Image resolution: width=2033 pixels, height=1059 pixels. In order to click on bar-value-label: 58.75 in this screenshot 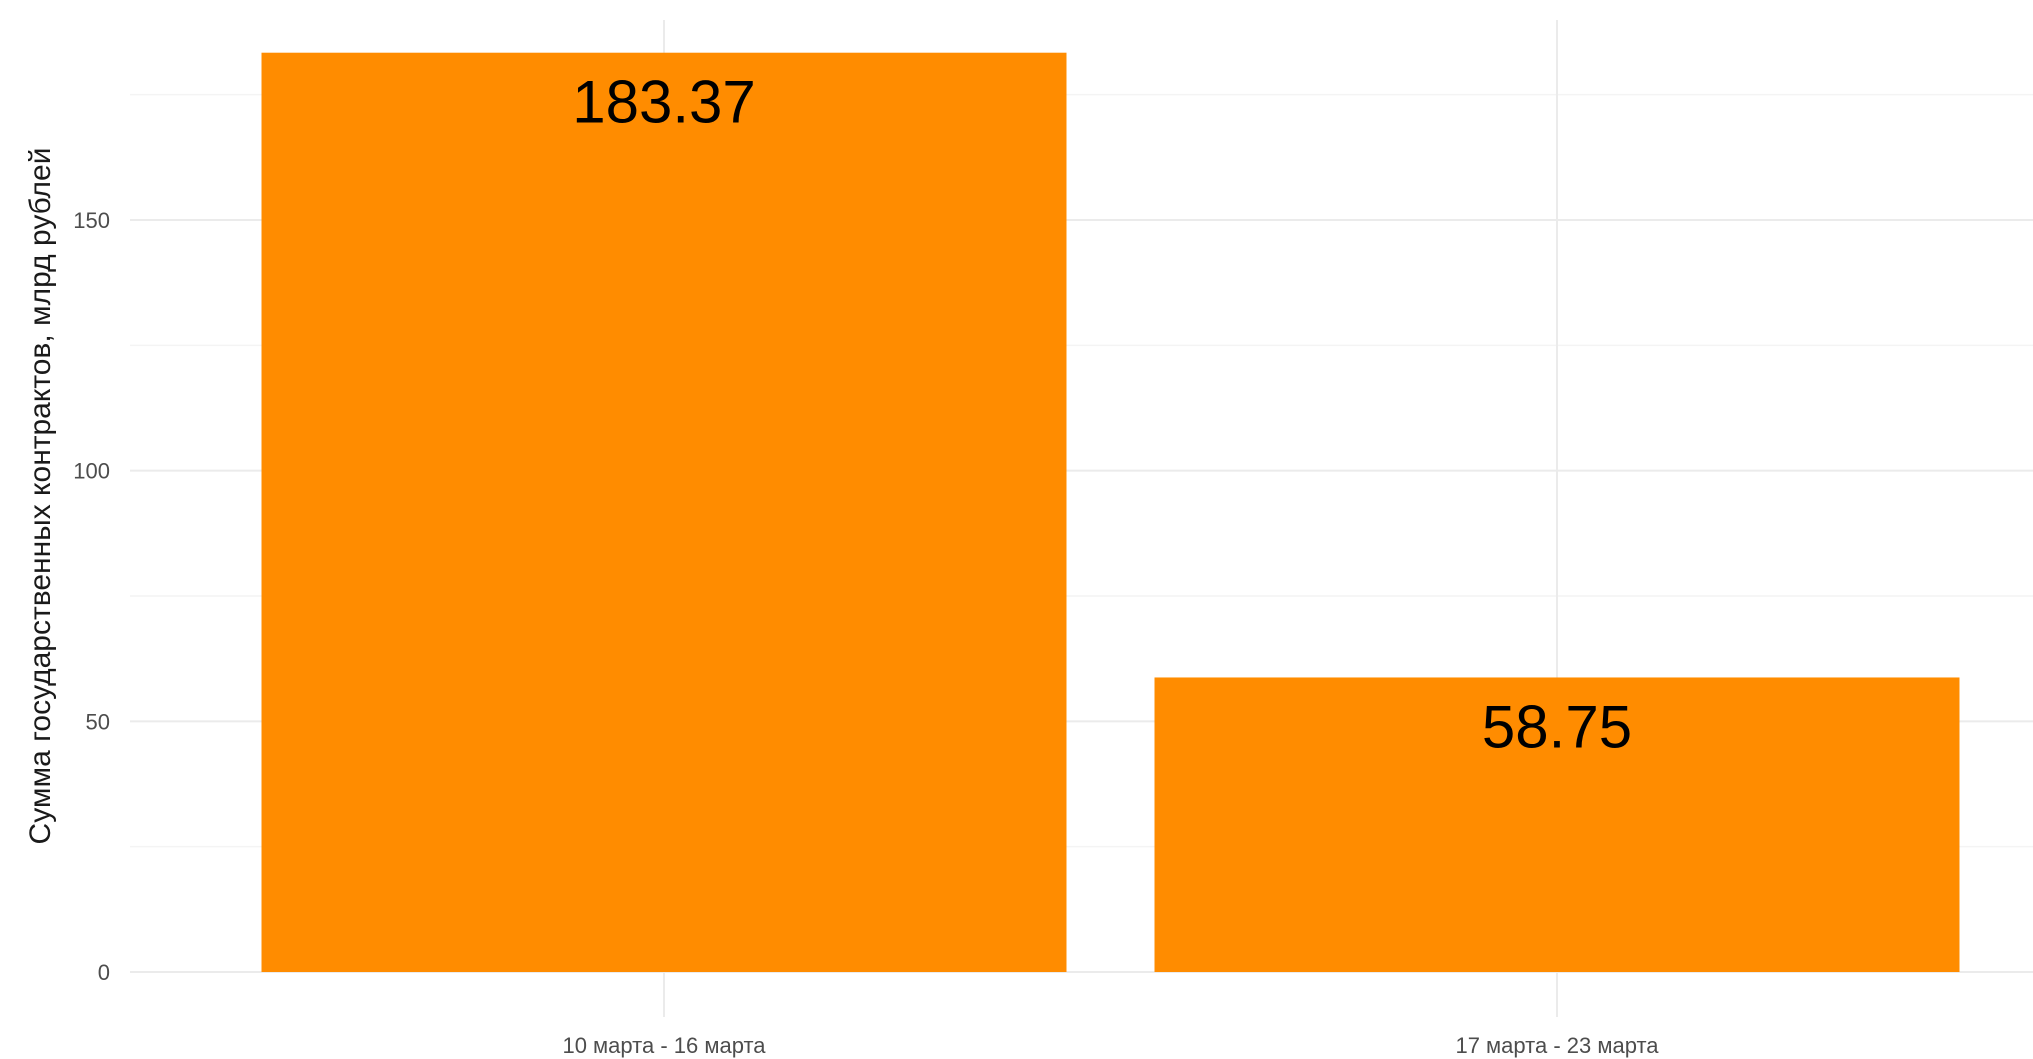, I will do `click(1557, 726)`.